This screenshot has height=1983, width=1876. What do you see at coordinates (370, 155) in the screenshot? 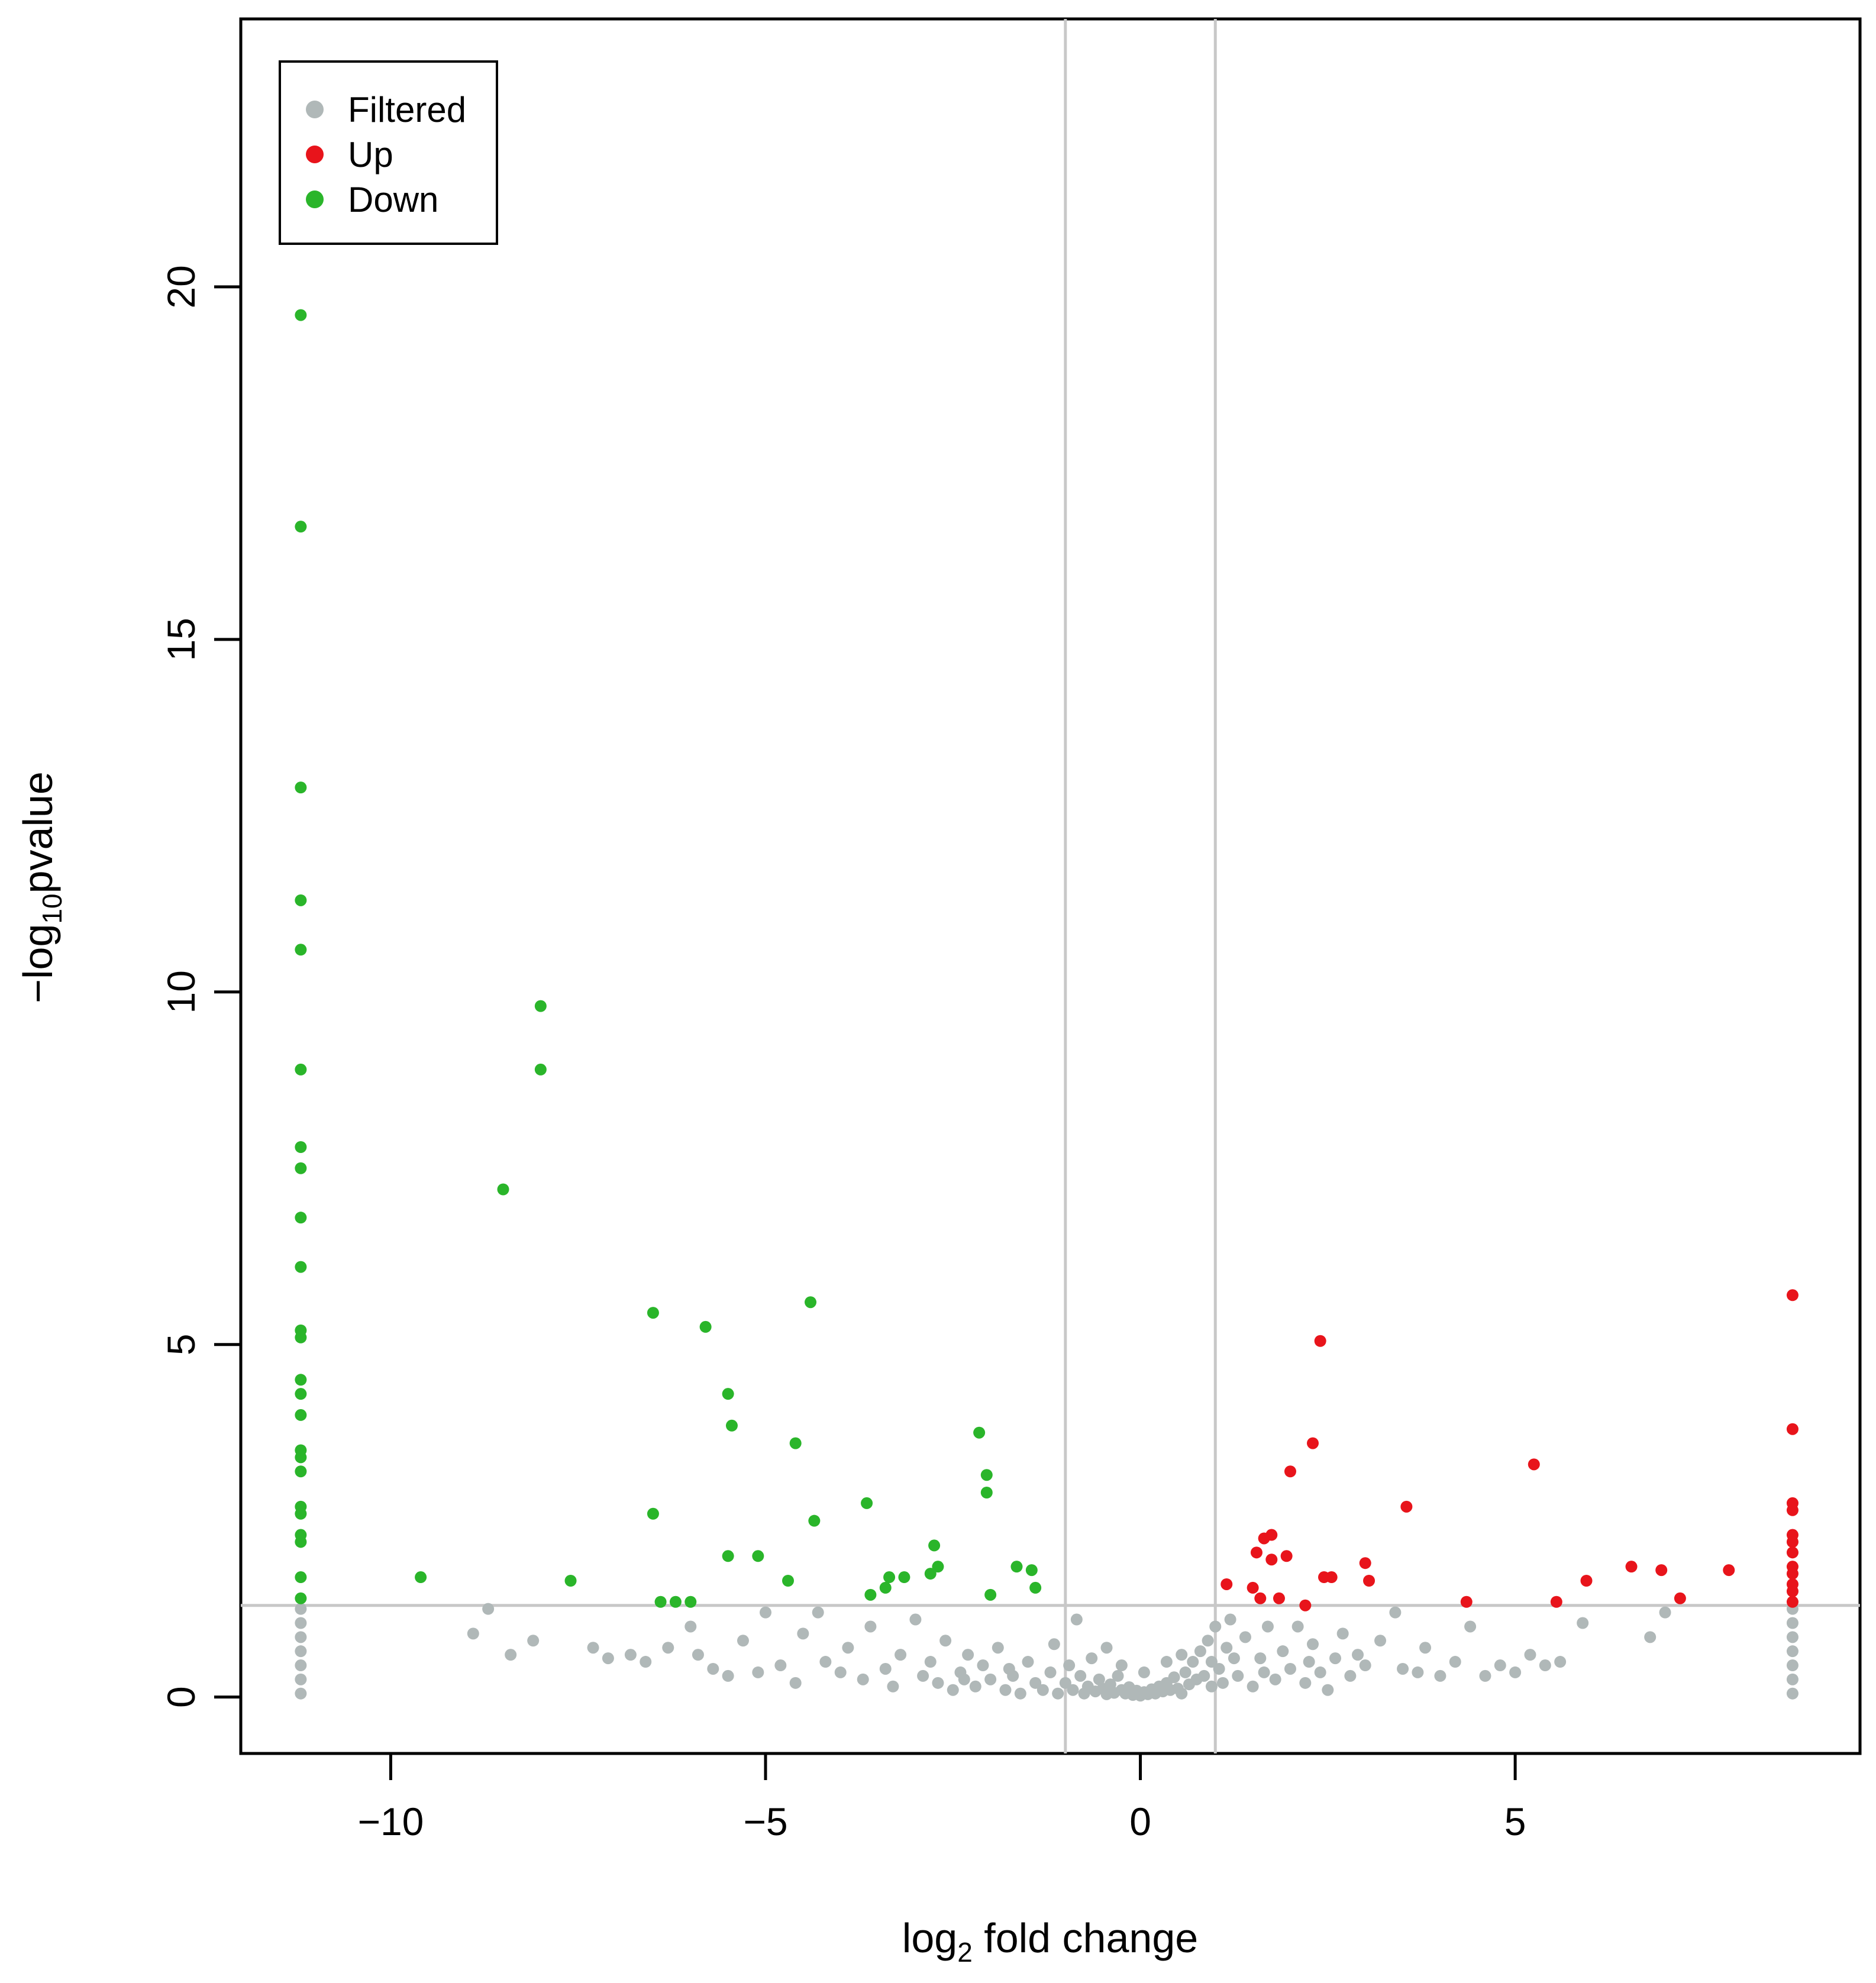
I see `legend-label: Up` at bounding box center [370, 155].